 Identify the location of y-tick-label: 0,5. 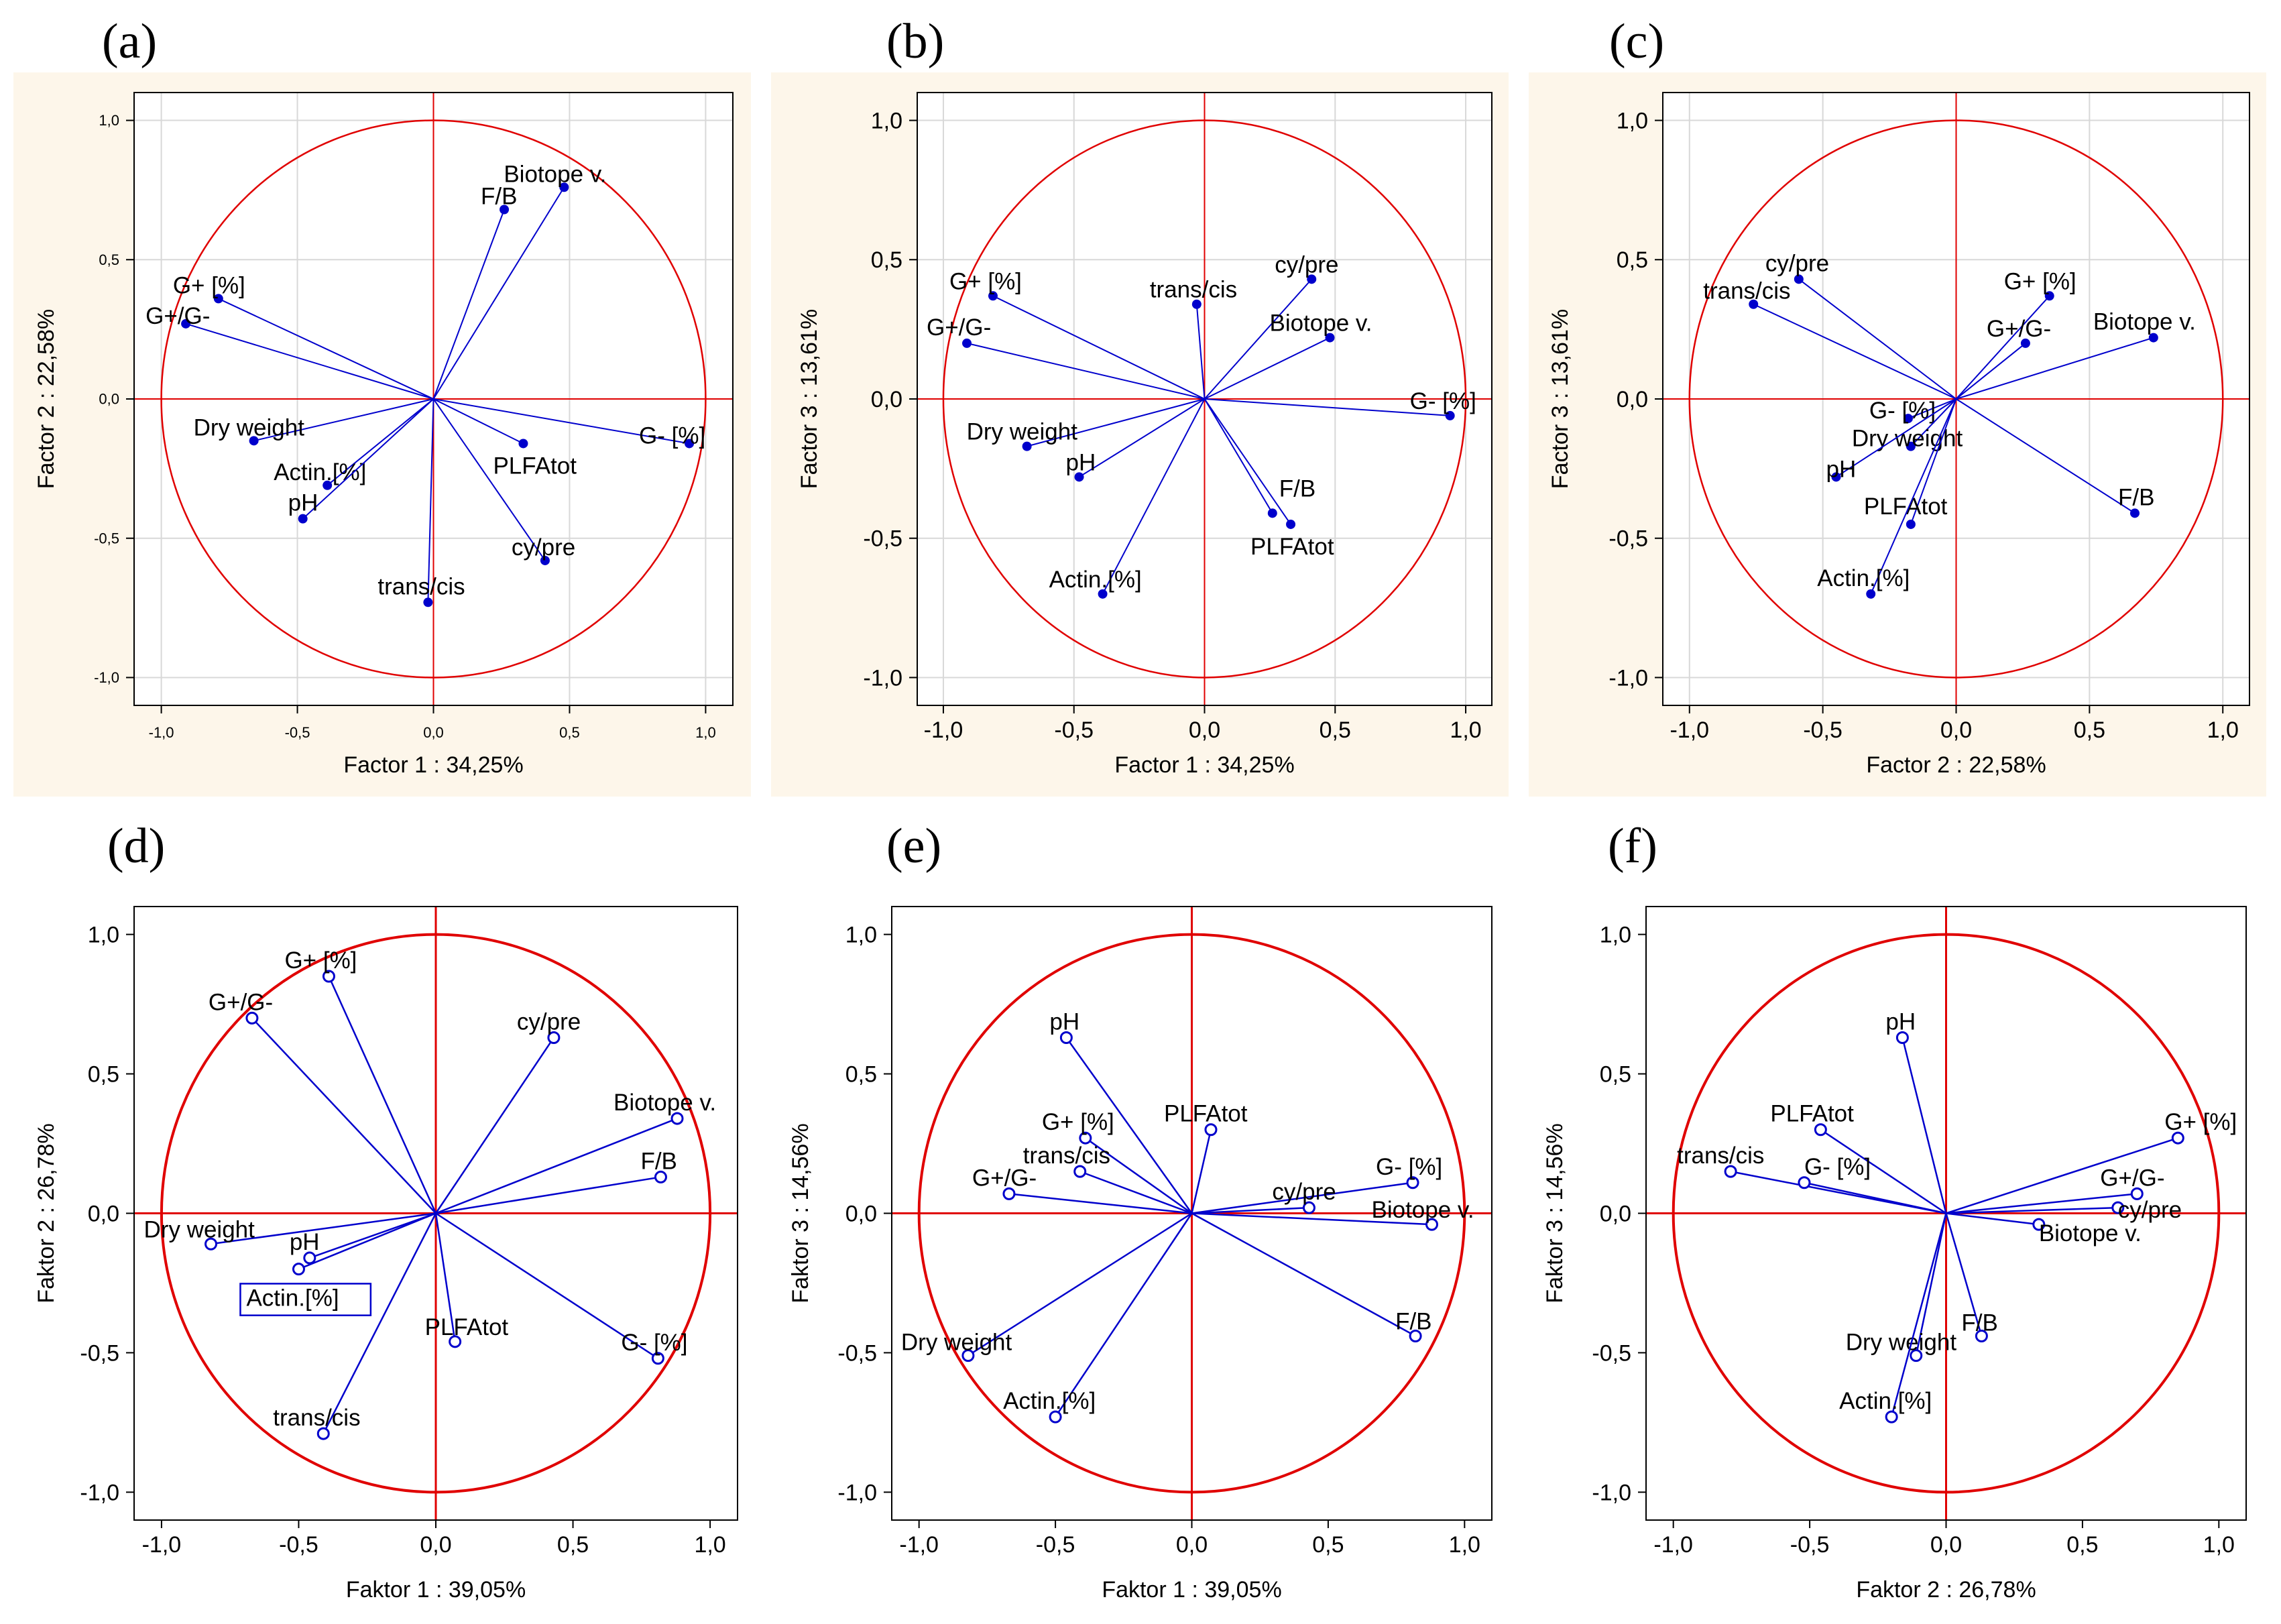
(103, 1074).